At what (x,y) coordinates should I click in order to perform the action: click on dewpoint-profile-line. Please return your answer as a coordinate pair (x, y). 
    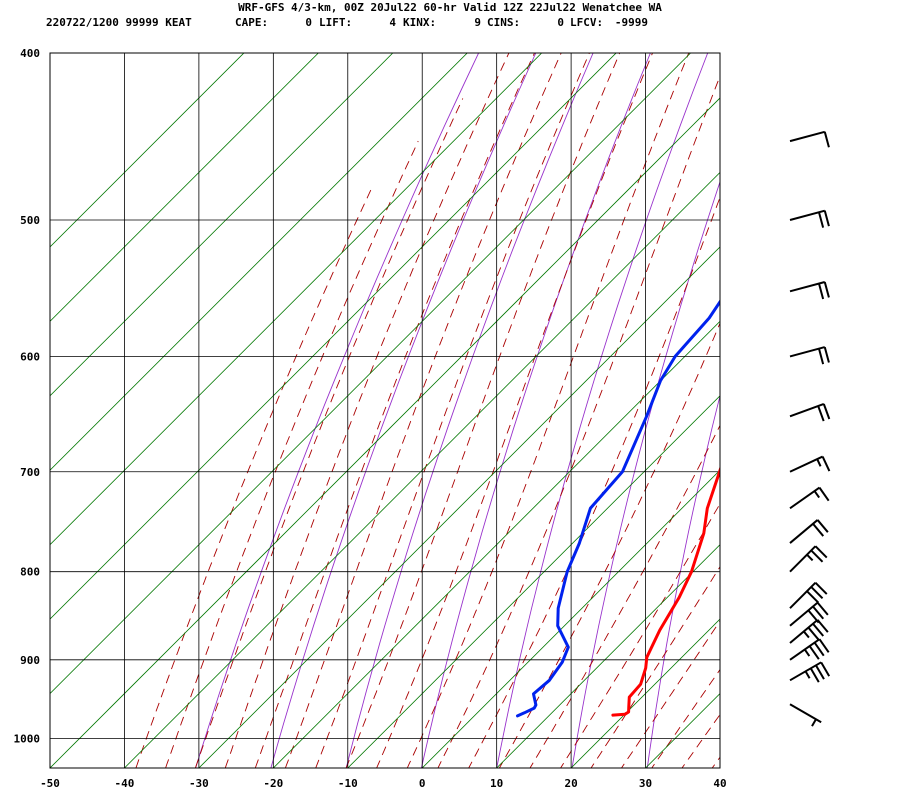
    Looking at the image, I should click on (618, 508).